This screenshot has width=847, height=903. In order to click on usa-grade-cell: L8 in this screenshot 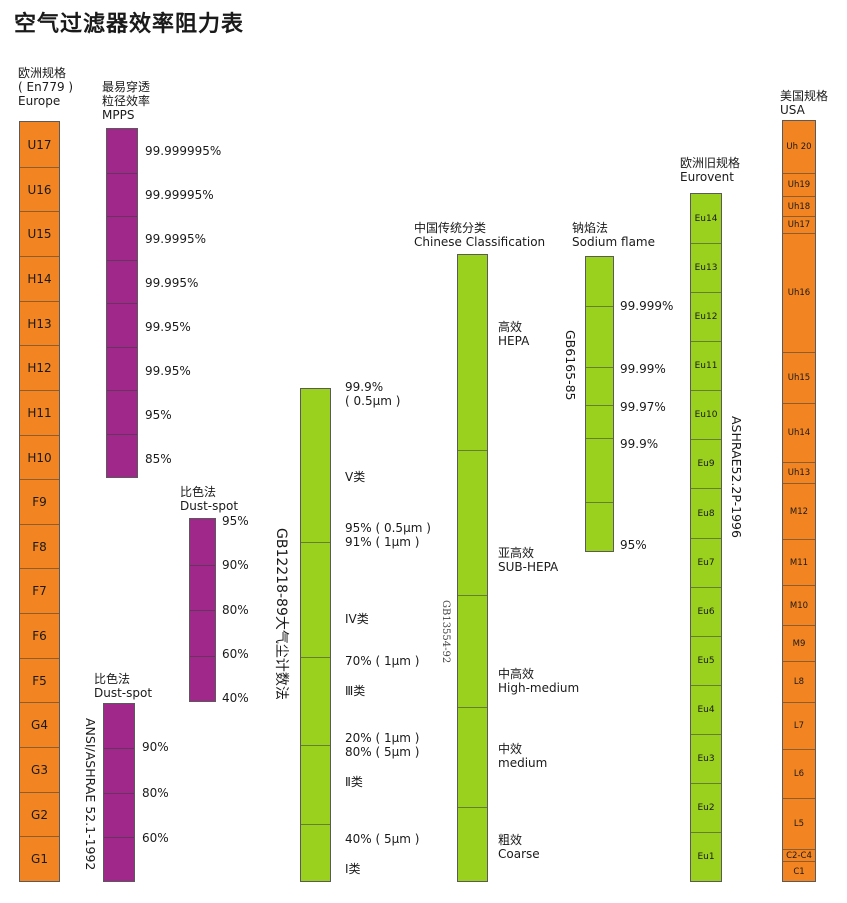, I will do `click(799, 681)`.